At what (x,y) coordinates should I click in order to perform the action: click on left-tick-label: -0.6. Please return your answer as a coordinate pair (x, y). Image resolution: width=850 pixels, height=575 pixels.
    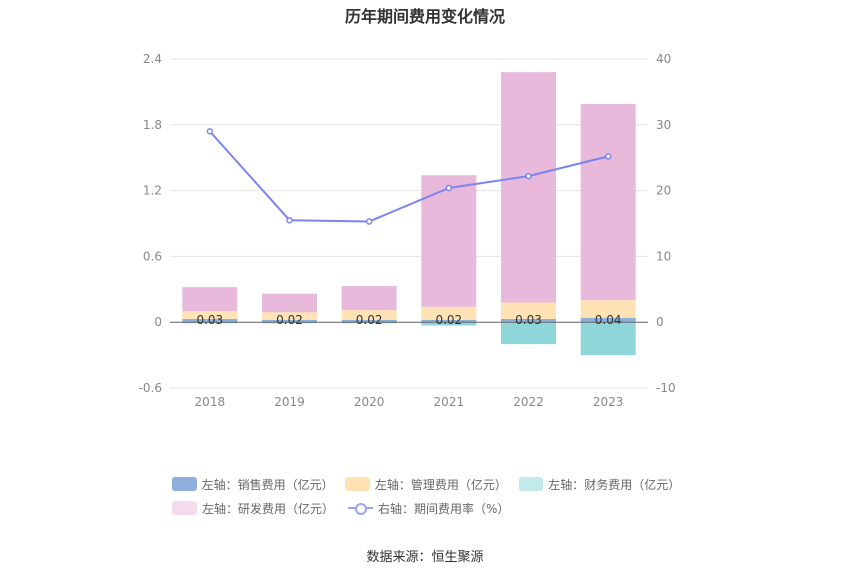
    Looking at the image, I should click on (150, 388).